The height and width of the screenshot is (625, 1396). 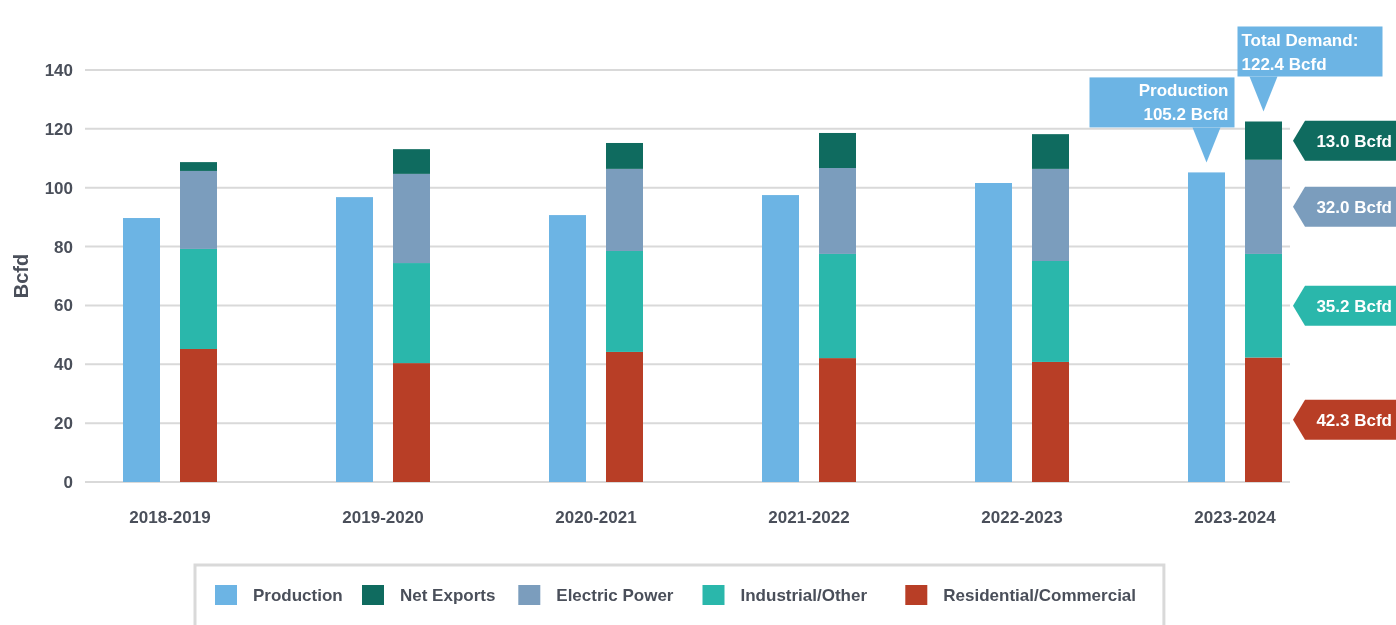 What do you see at coordinates (448, 595) in the screenshot?
I see `legend-label: Net Exports` at bounding box center [448, 595].